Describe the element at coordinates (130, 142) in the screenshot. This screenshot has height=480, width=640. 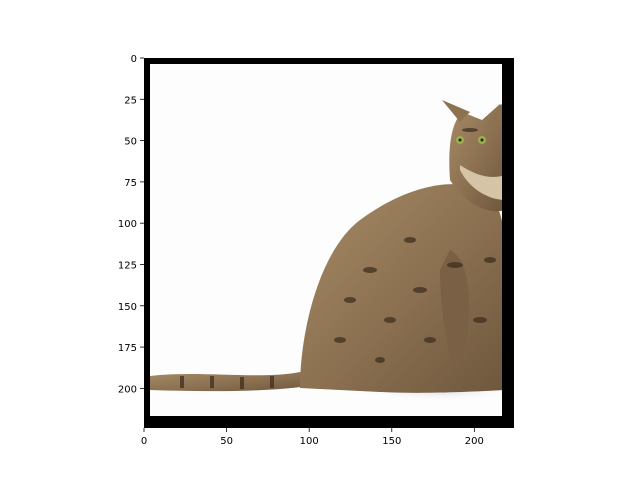
I see `y-tick-label: 50` at that location.